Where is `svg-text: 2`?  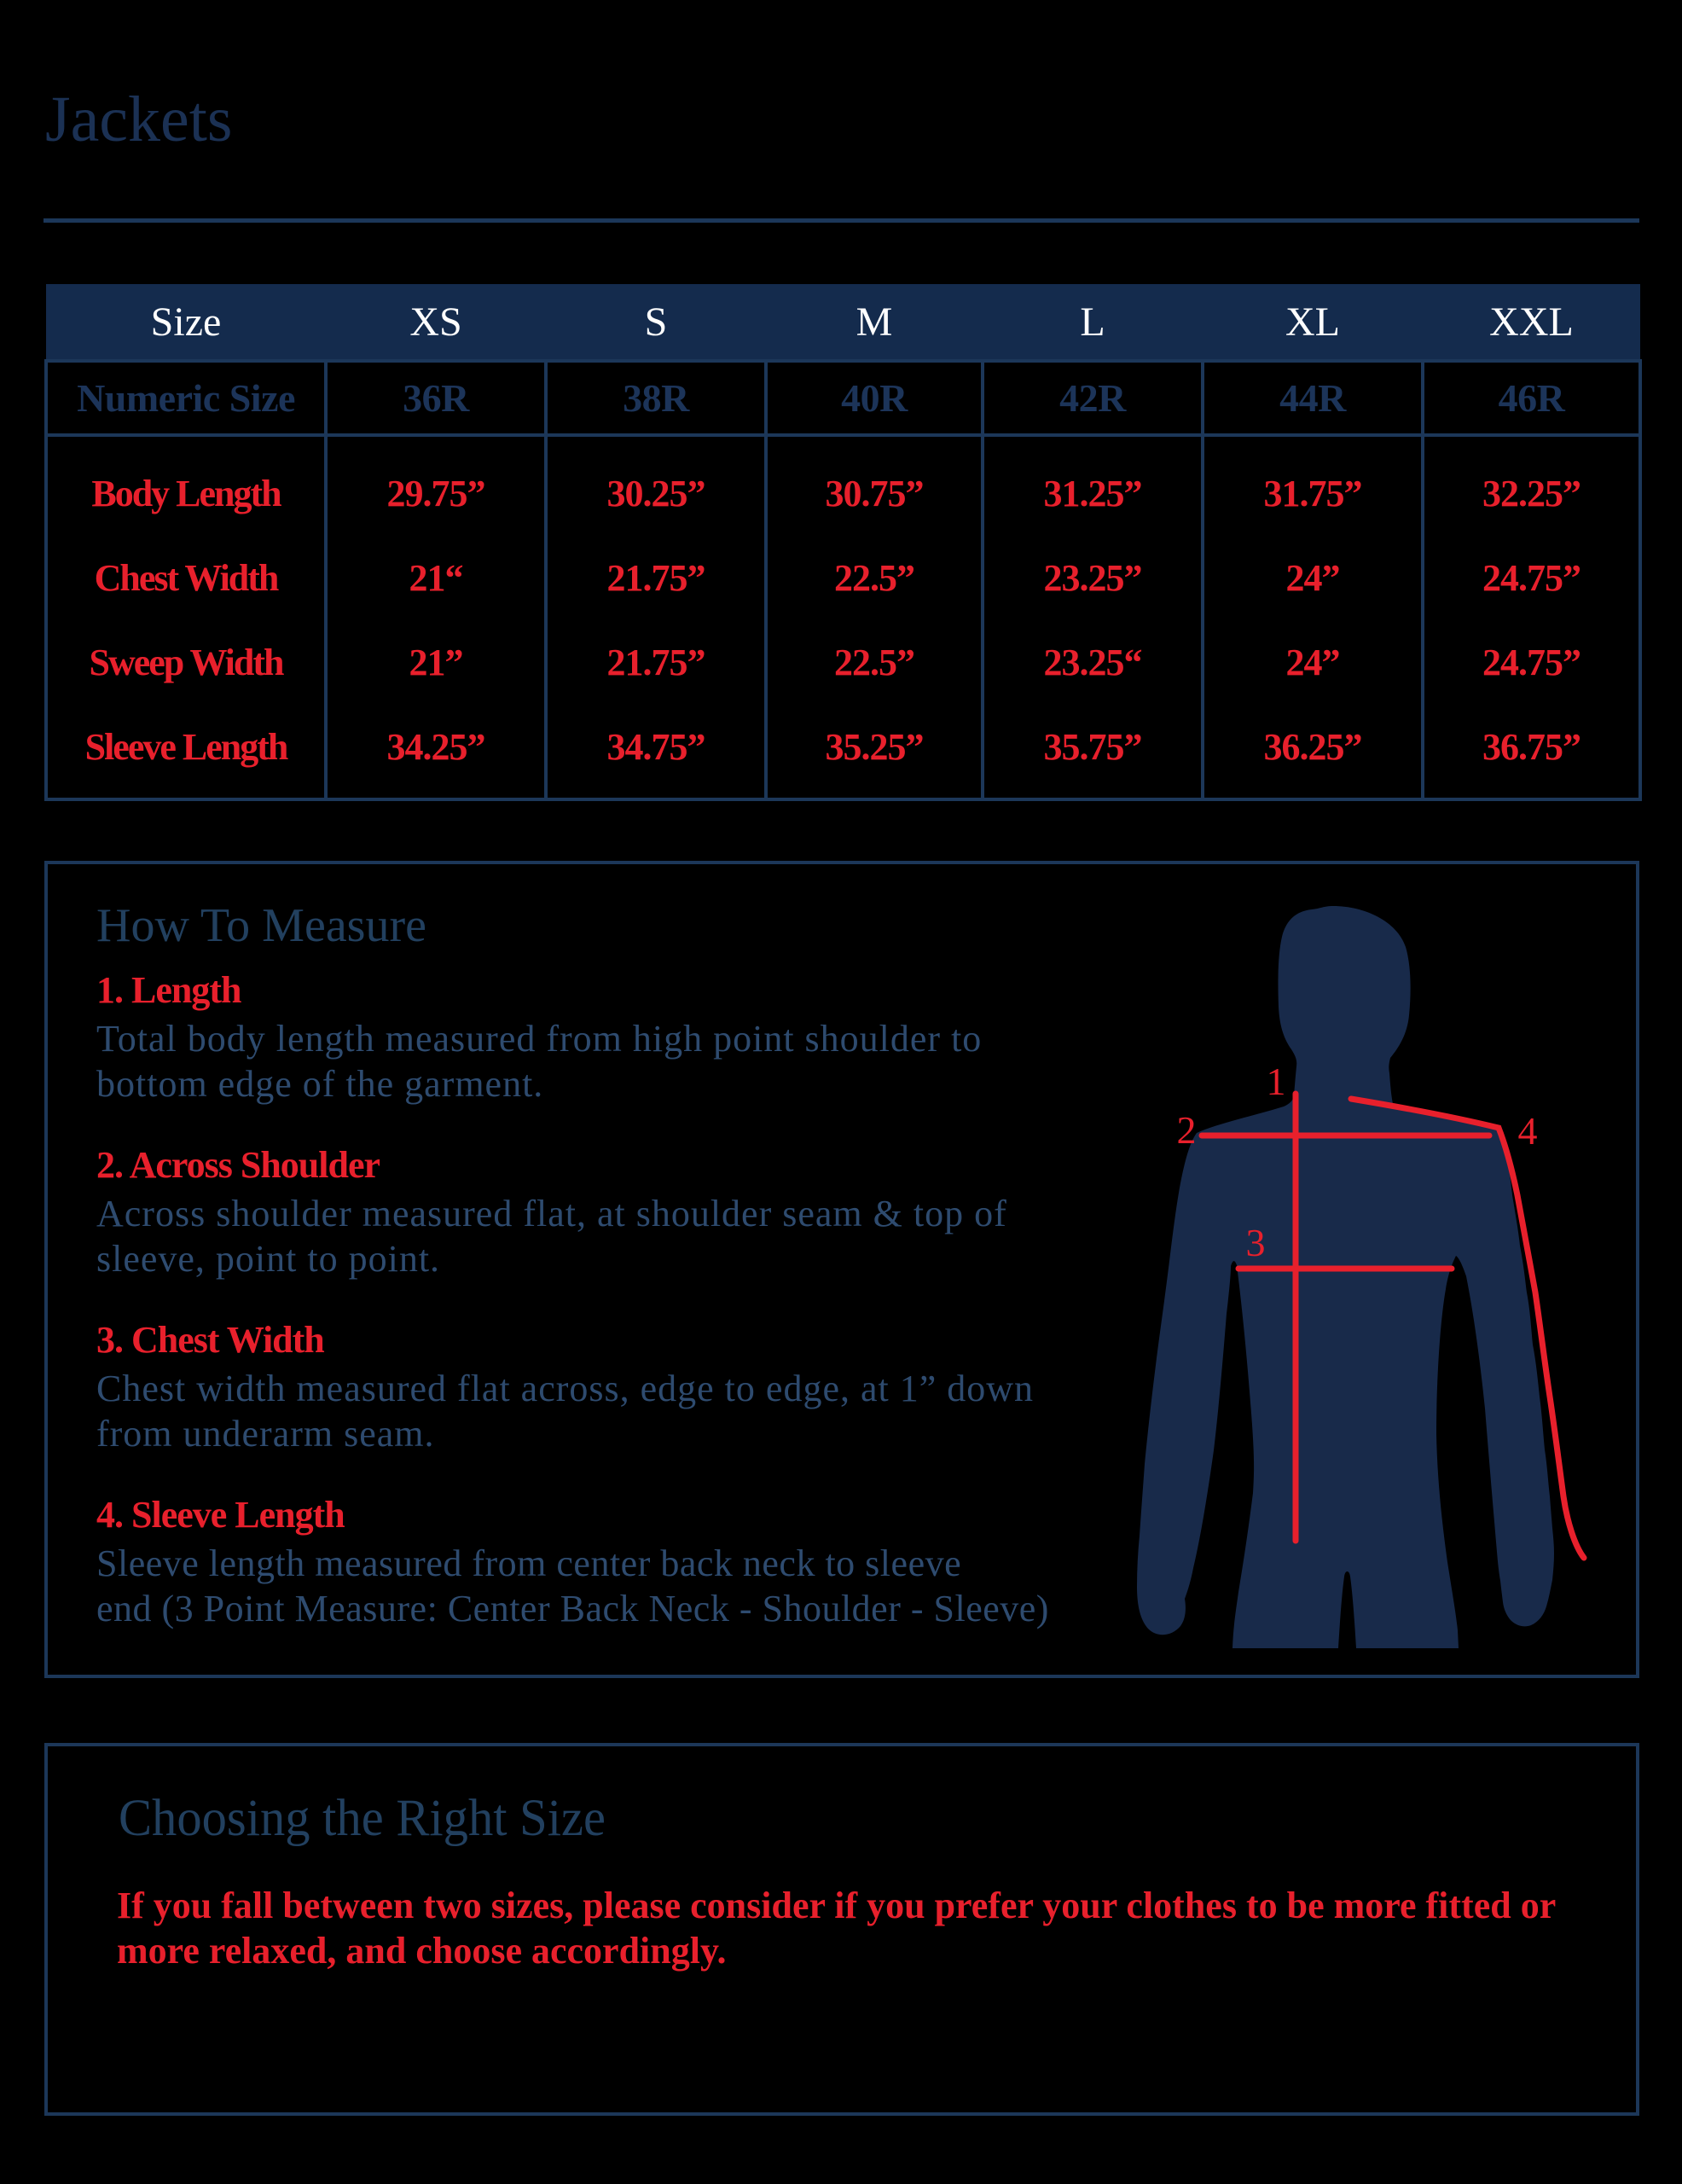 svg-text: 2 is located at coordinates (1187, 1130).